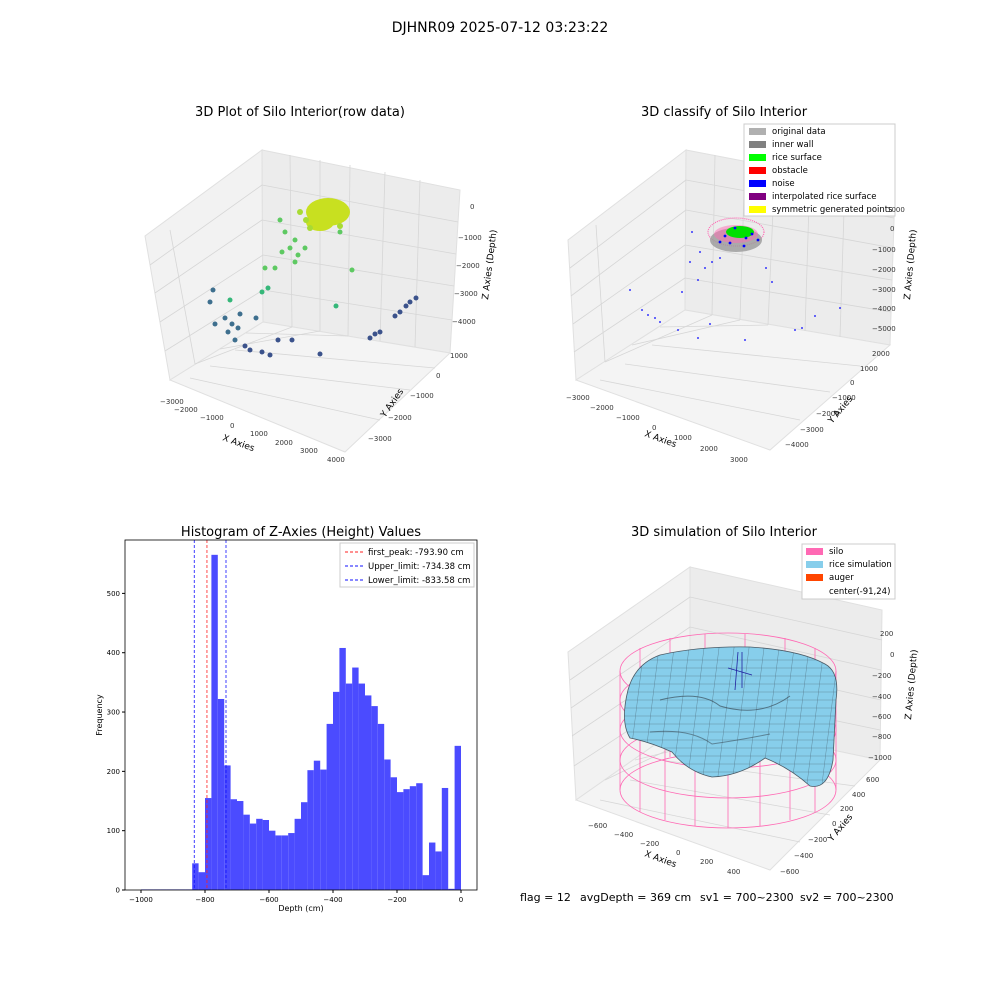 The image size is (1000, 1000). Describe the element at coordinates (881, 676) in the screenshot. I see `sim-ztick-4: −200` at that location.